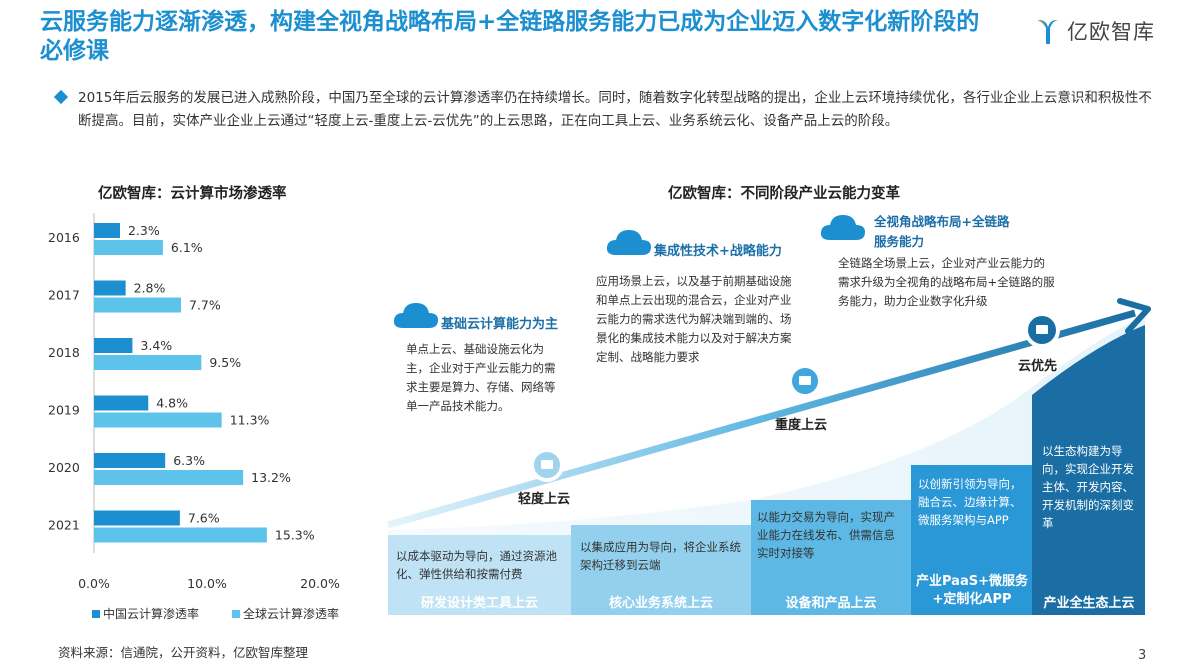  What do you see at coordinates (801, 425) in the screenshot?
I see `point-2-label: 重度上云` at bounding box center [801, 425].